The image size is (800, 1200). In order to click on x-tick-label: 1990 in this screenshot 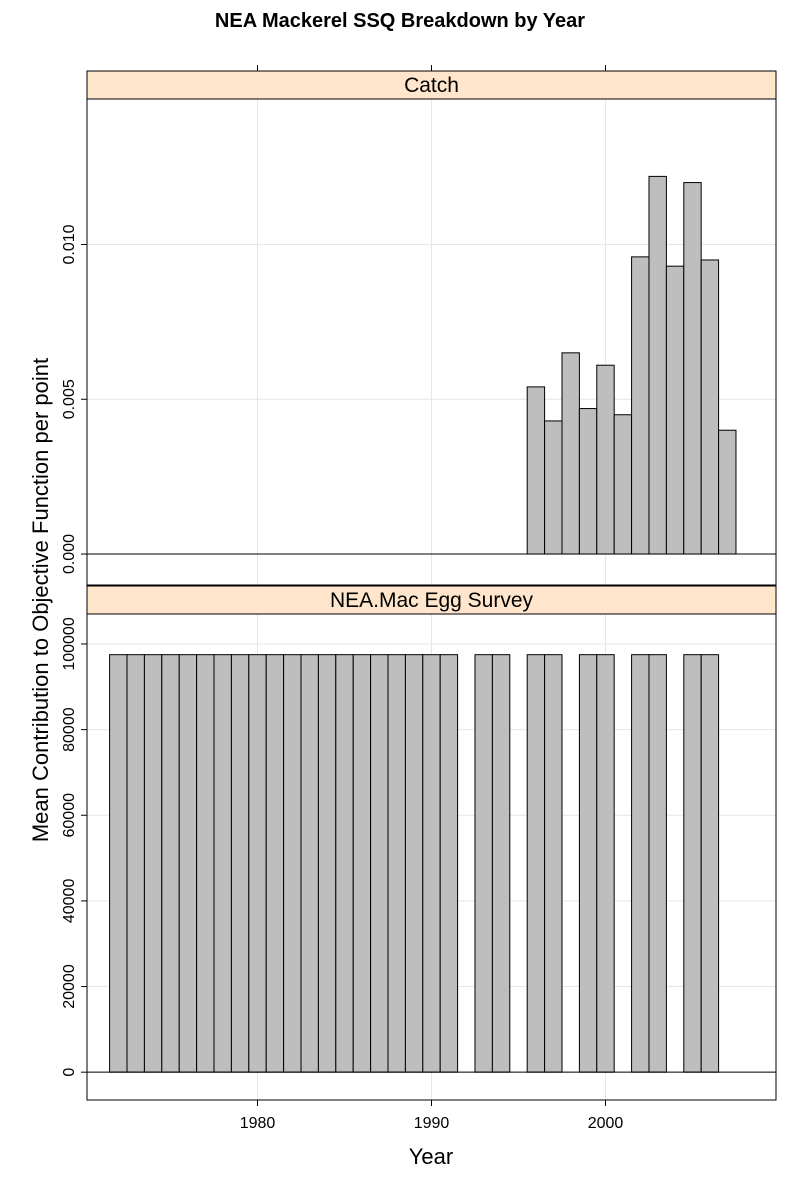, I will do `click(432, 1123)`.